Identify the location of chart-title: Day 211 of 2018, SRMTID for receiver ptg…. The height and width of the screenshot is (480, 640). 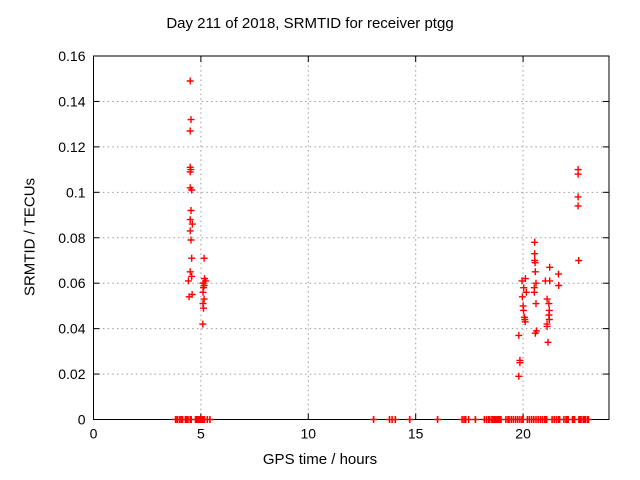
(310, 23).